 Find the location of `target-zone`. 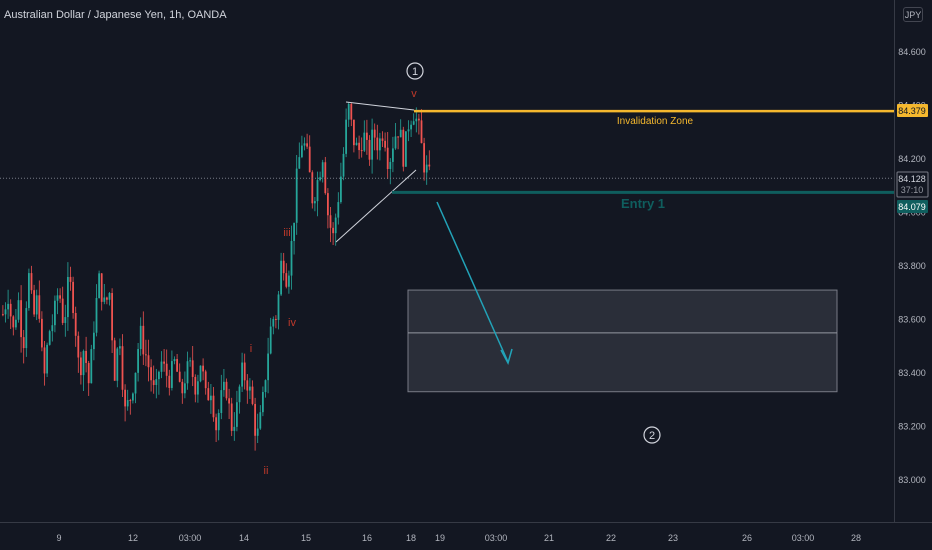

target-zone is located at coordinates (622, 341).